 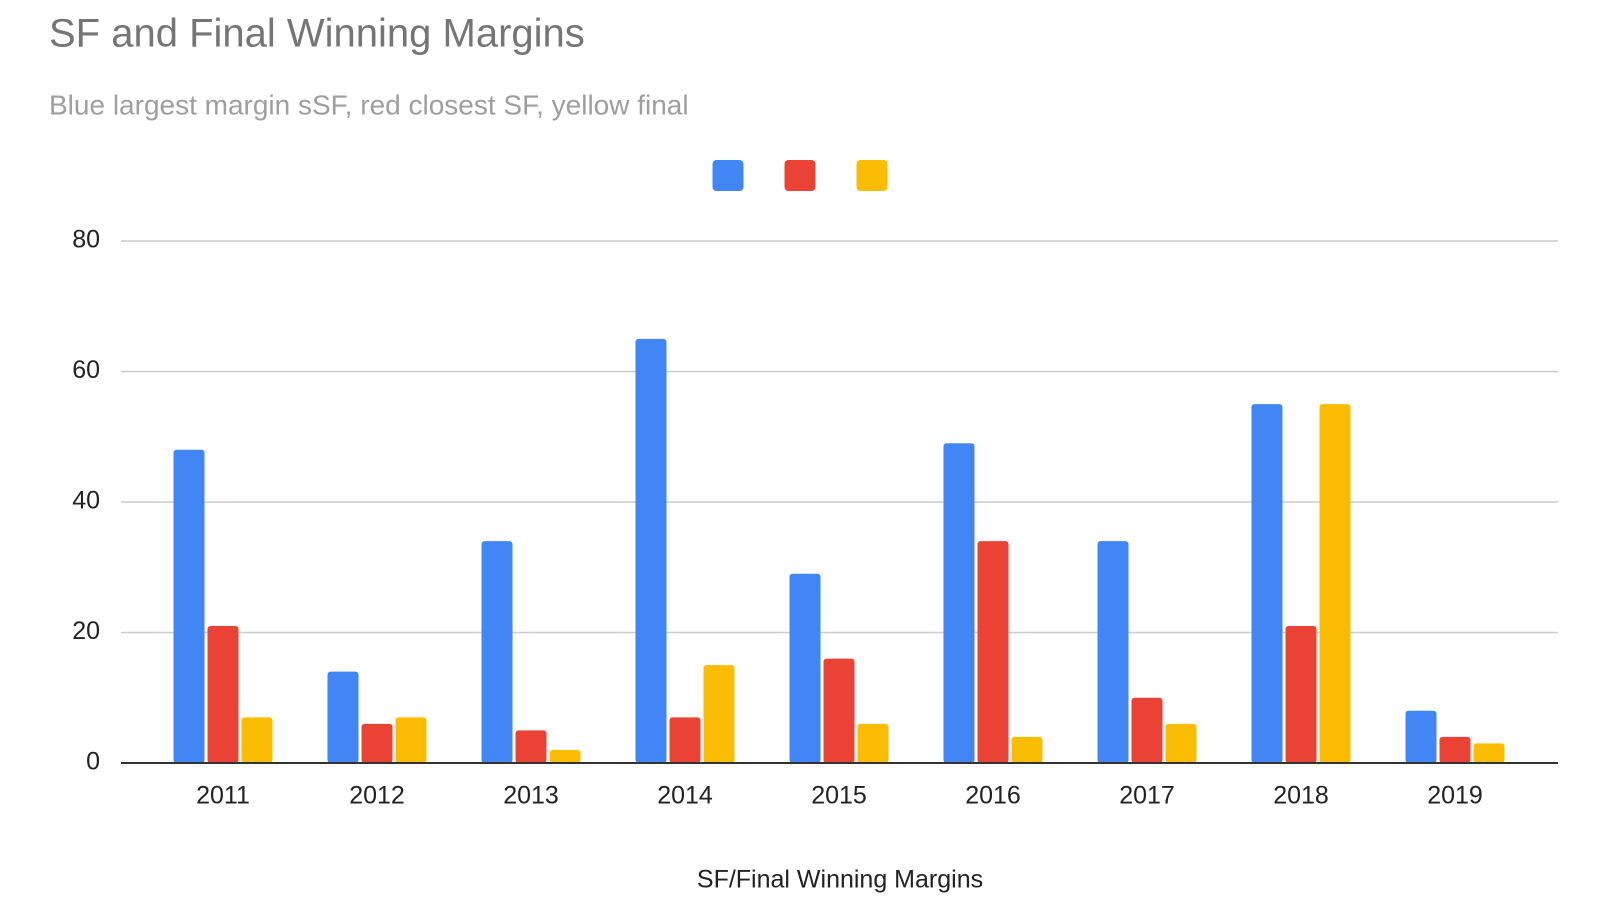 I want to click on x-axis-title: SF/Final Winning Margins, so click(x=840, y=880).